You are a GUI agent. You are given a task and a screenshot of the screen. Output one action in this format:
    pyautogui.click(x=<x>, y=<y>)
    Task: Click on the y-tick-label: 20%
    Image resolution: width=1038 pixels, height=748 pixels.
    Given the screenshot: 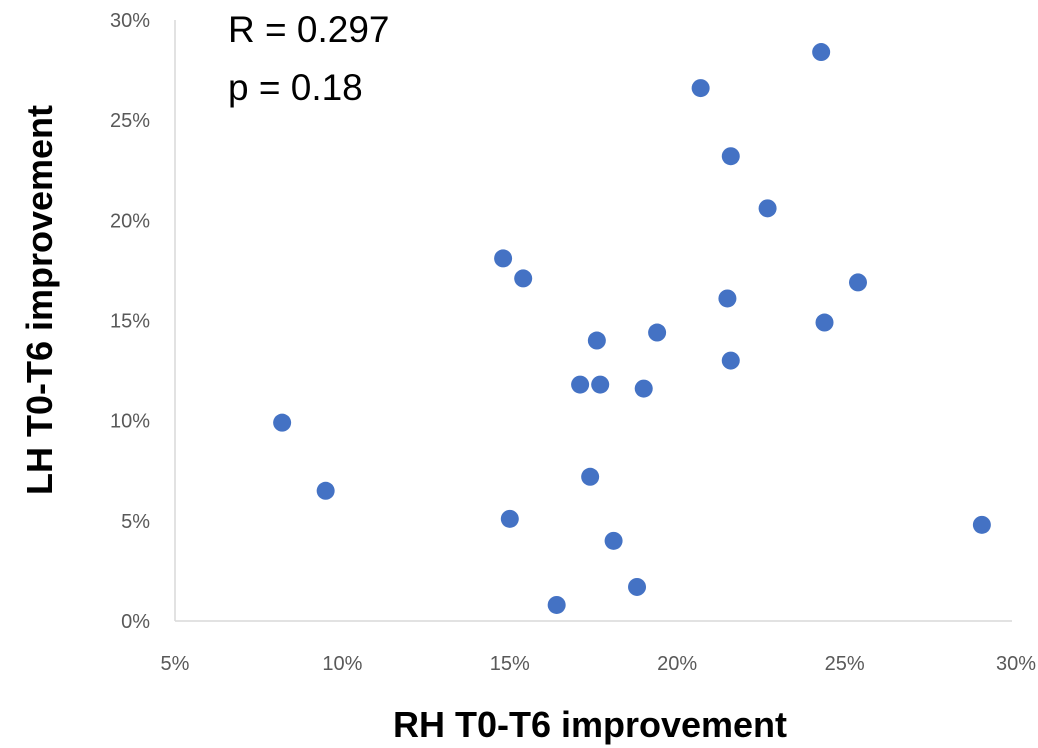 What is the action you would take?
    pyautogui.click(x=130, y=221)
    